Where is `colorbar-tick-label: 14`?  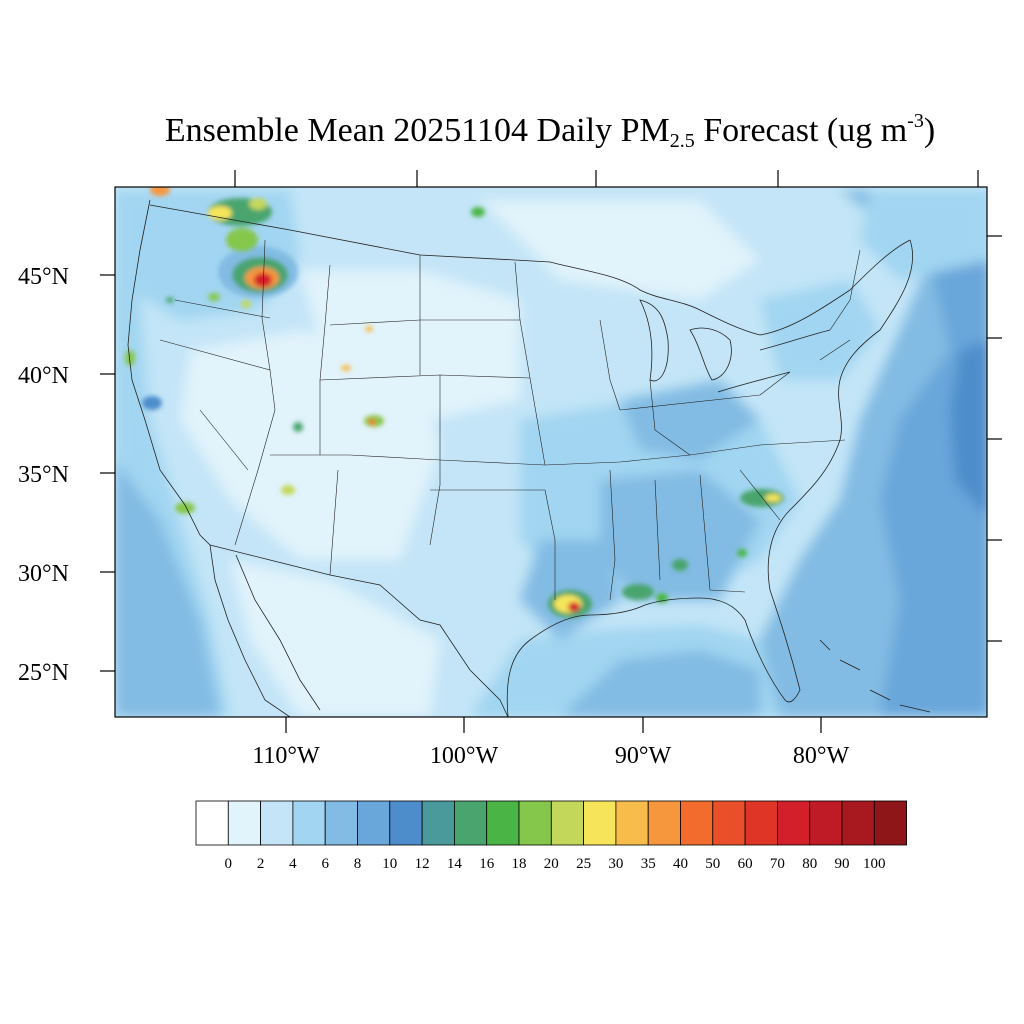 colorbar-tick-label: 14 is located at coordinates (455, 864).